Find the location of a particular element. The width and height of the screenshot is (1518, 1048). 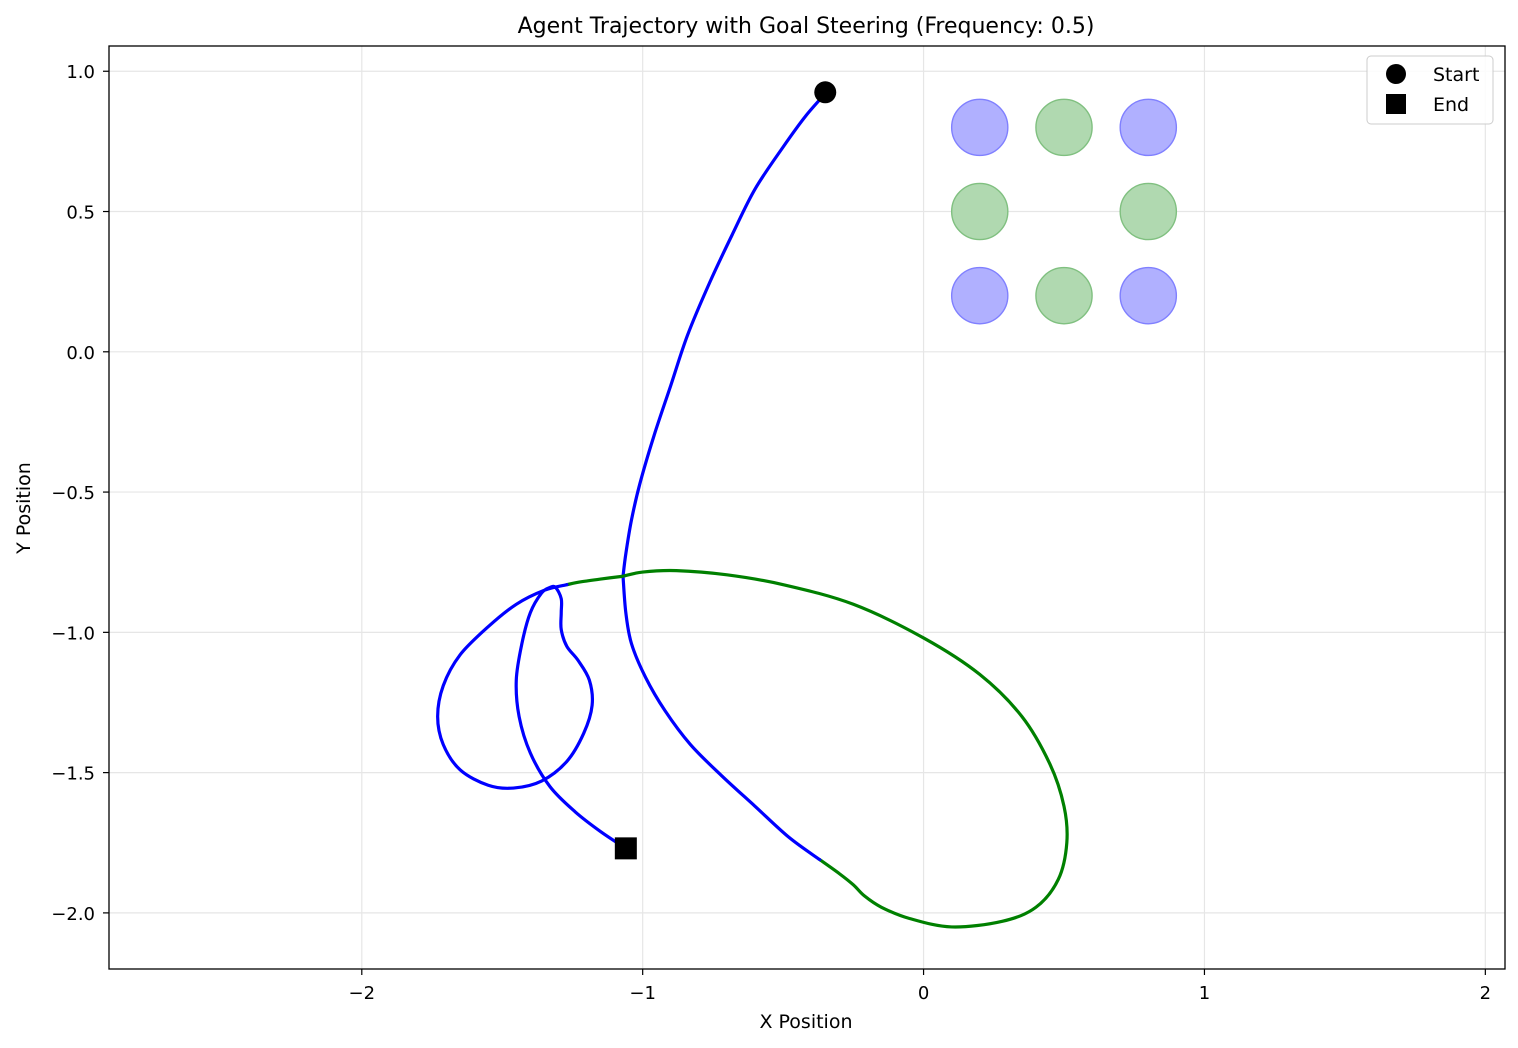

y-tick-label-4: −1.0 is located at coordinates (73, 633).